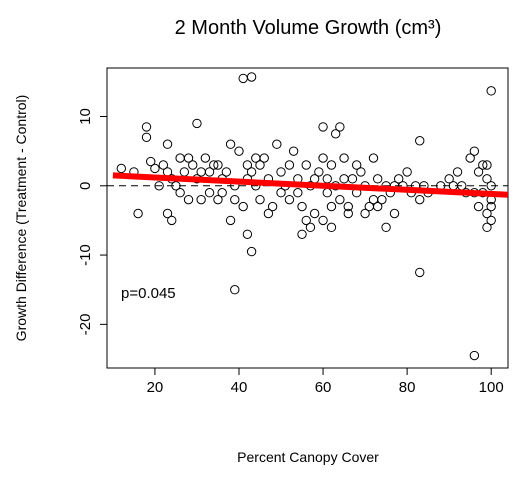 The height and width of the screenshot is (478, 515). Describe the element at coordinates (491, 387) in the screenshot. I see `x-tick-label: 100` at that location.